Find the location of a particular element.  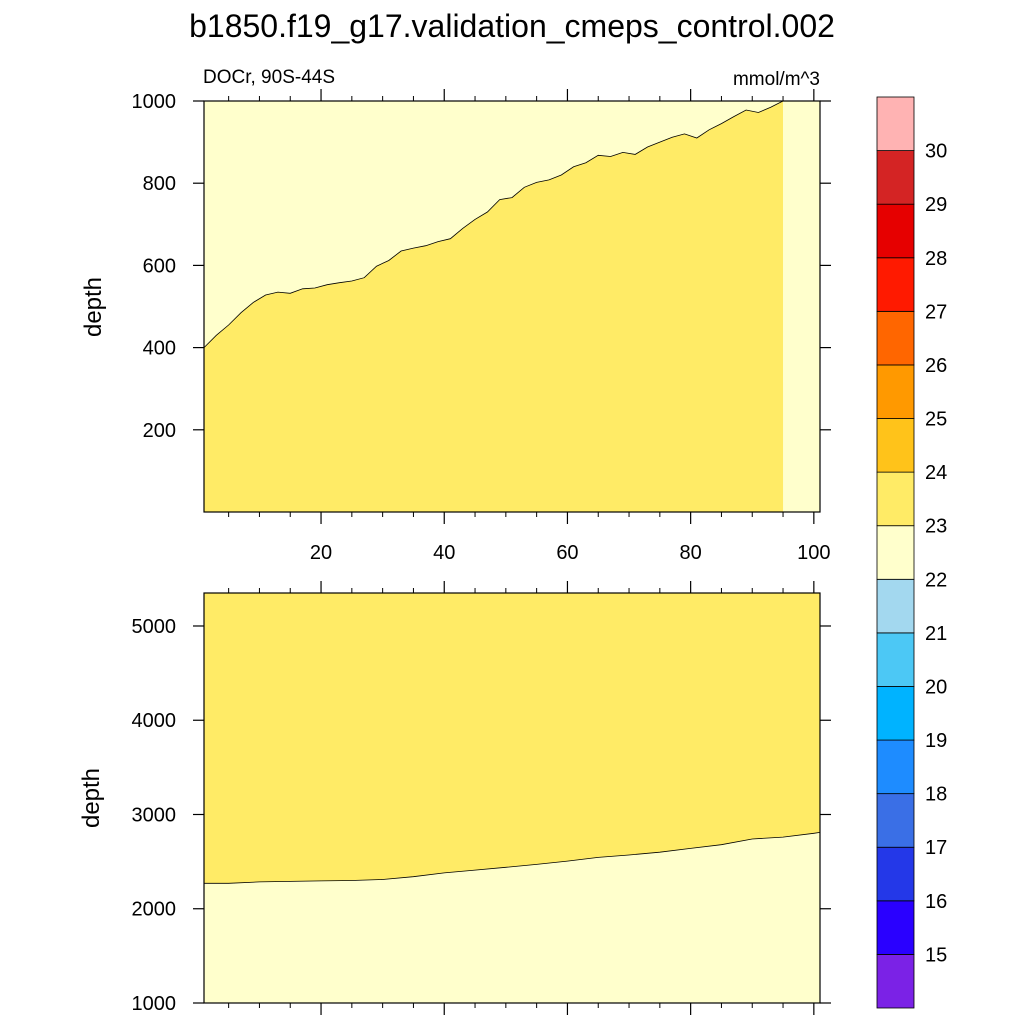

lower-lower-region is located at coordinates (512, 917).